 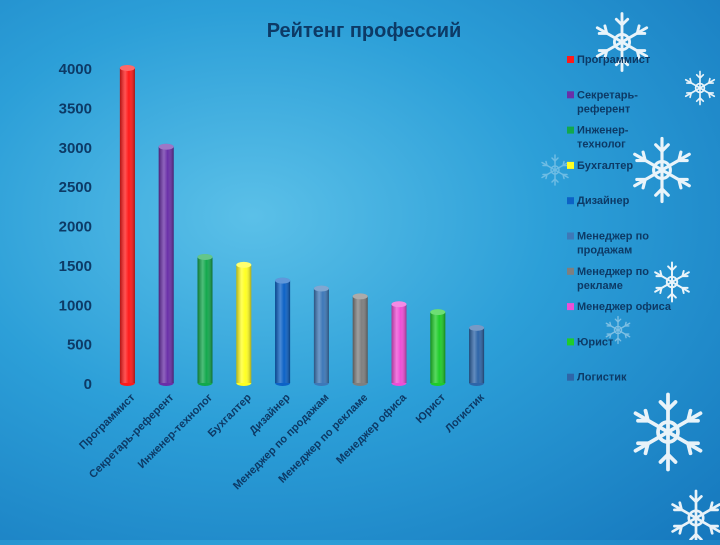 What do you see at coordinates (600, 286) in the screenshot?
I see `legend-label: рекламе` at bounding box center [600, 286].